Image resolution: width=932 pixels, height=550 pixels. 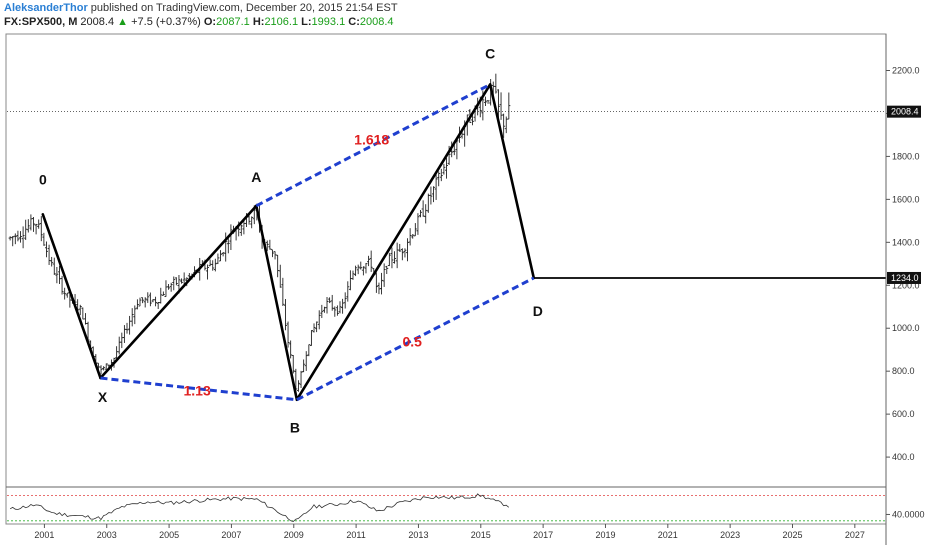 What do you see at coordinates (103, 397) in the screenshot?
I see `point-label-x: X` at bounding box center [103, 397].